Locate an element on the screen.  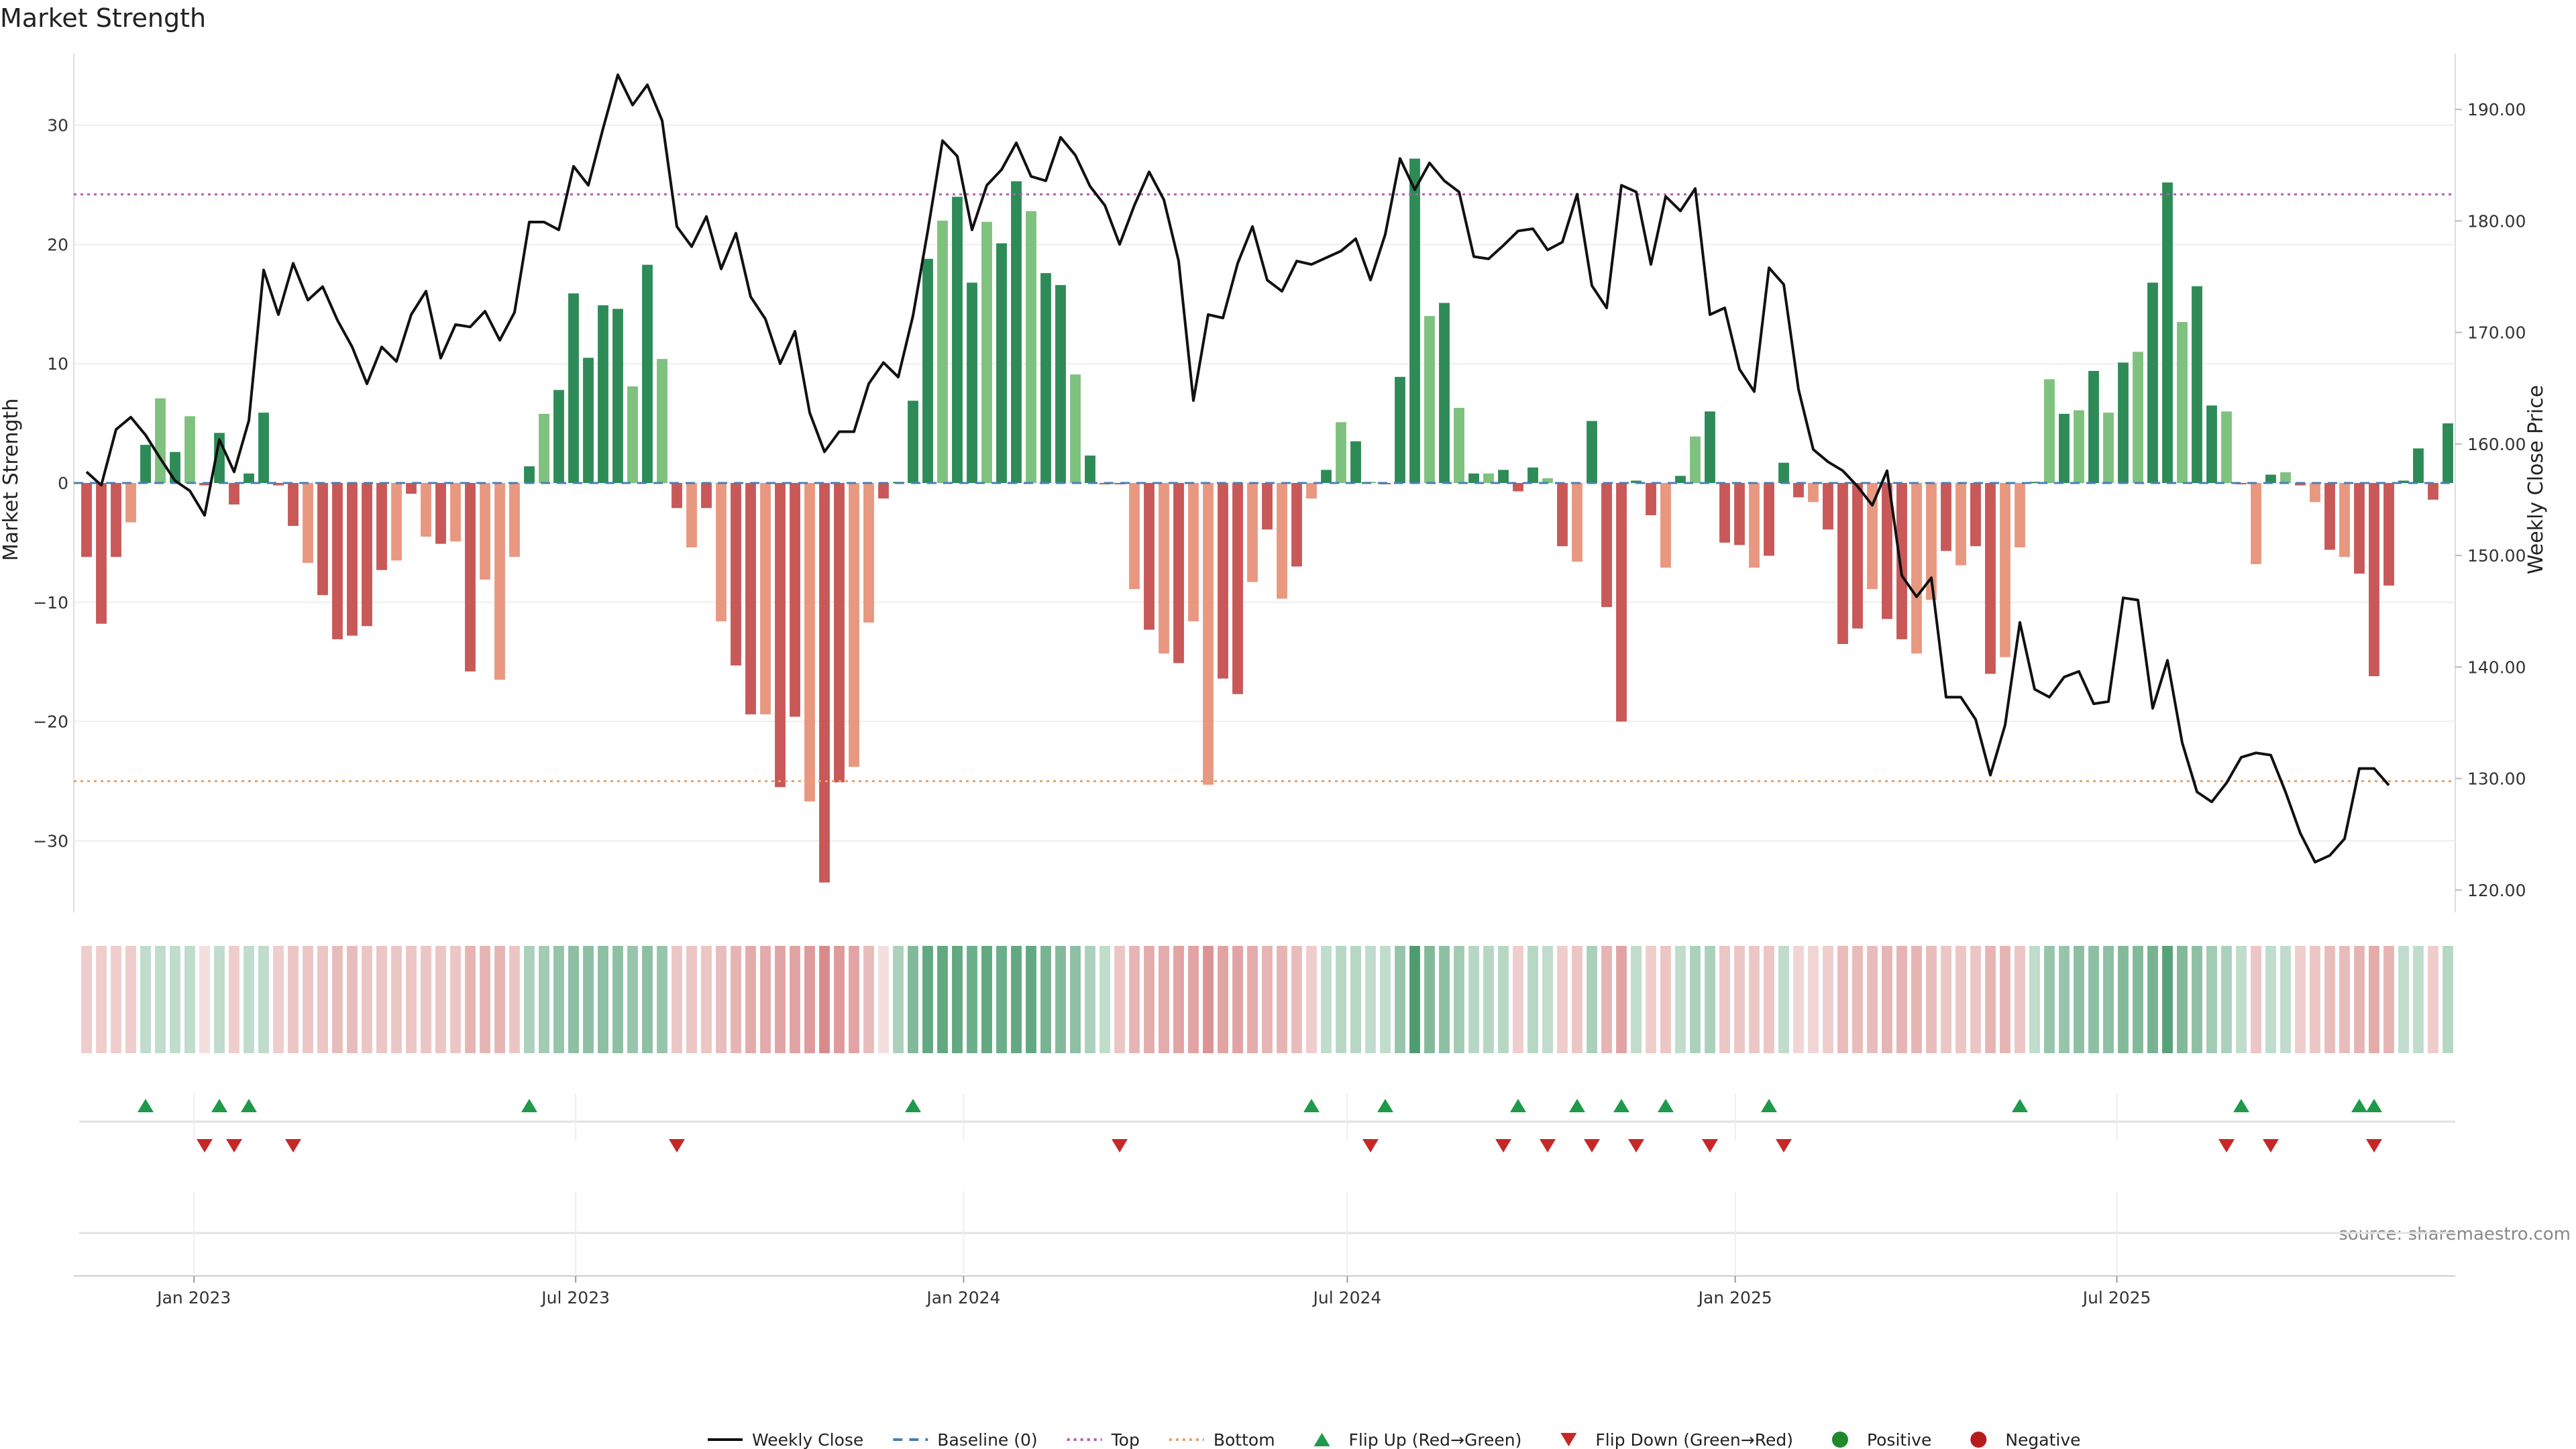
right-tick-label: 190.00 is located at coordinates (2496, 109).